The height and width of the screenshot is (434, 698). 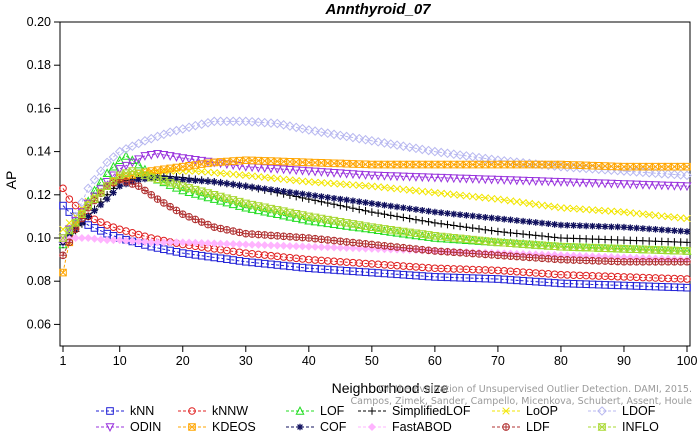 I want to click on y-tick-label: 0.14, so click(x=39, y=152).